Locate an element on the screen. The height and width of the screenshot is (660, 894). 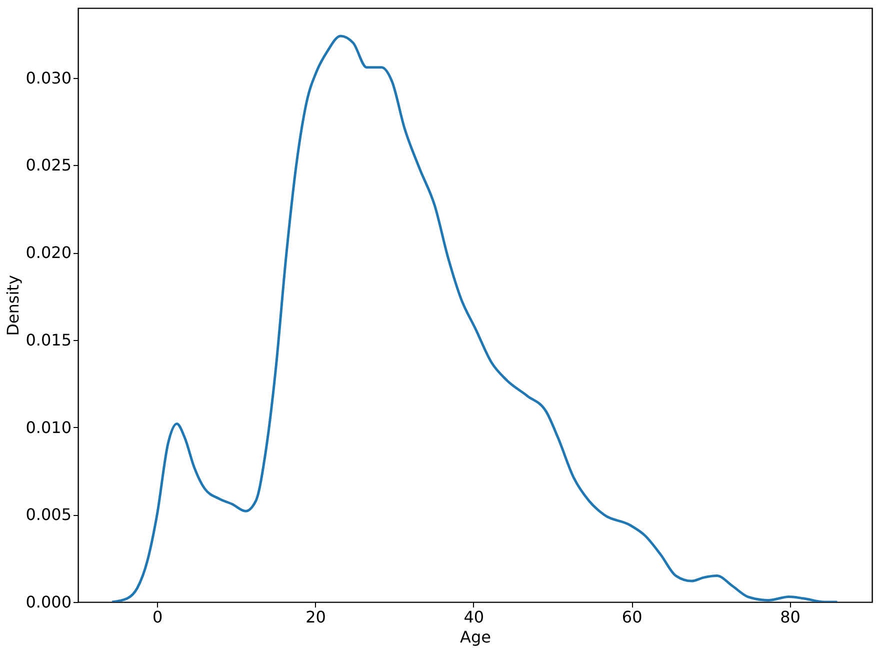
y-tick-label: 0.025 is located at coordinates (49, 165).